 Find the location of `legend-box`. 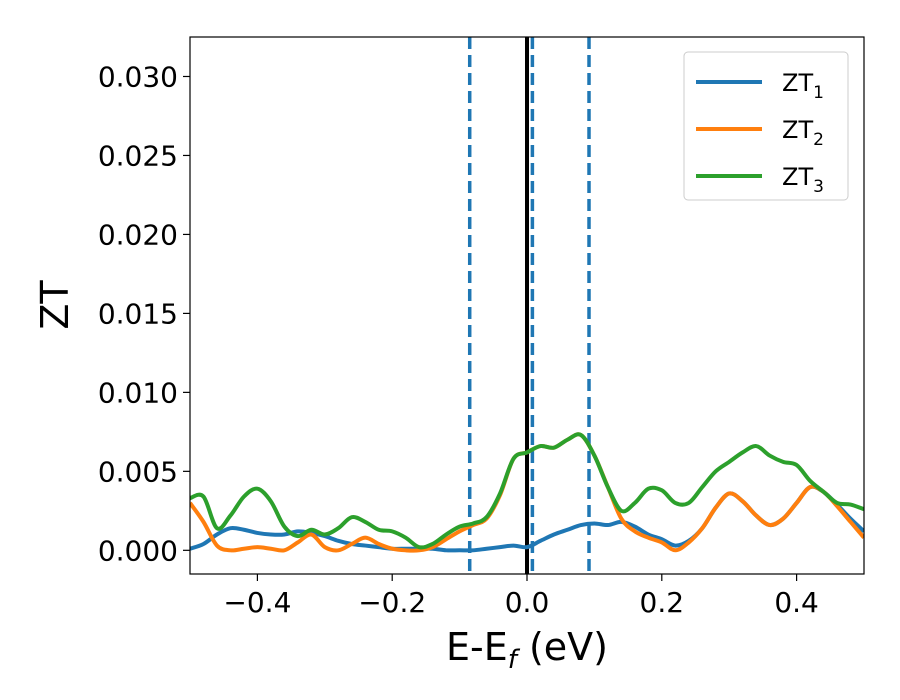

legend-box is located at coordinates (766, 126).